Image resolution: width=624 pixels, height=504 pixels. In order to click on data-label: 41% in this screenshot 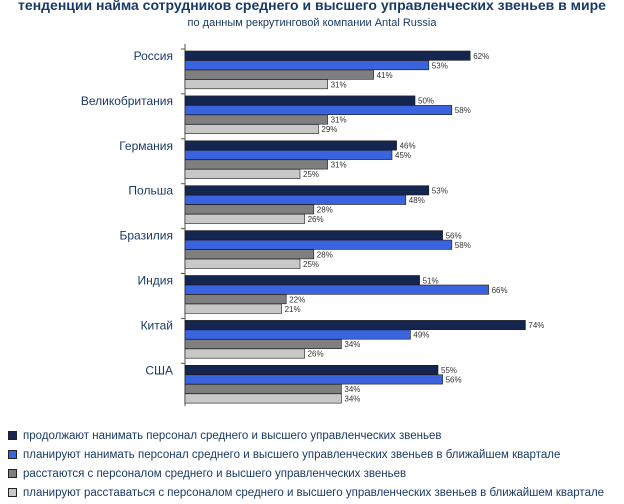, I will do `click(385, 75)`.